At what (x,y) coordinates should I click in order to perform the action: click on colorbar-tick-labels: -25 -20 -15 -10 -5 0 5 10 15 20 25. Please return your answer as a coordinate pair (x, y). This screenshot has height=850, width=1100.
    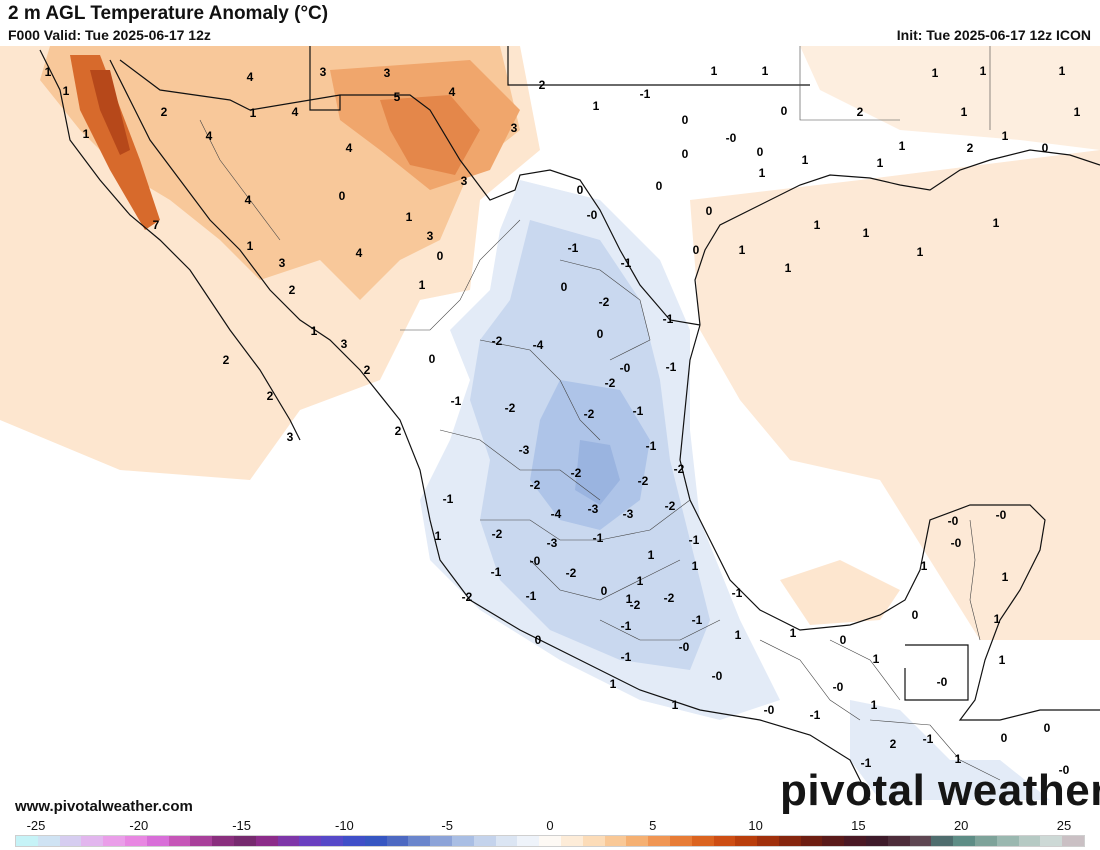
    Looking at the image, I should click on (550, 826).